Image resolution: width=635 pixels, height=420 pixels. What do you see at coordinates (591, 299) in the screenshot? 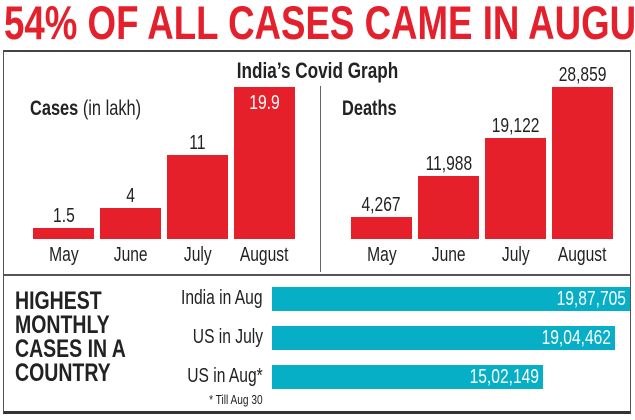
I see `hbar-value-text: 19,87,705` at bounding box center [591, 299].